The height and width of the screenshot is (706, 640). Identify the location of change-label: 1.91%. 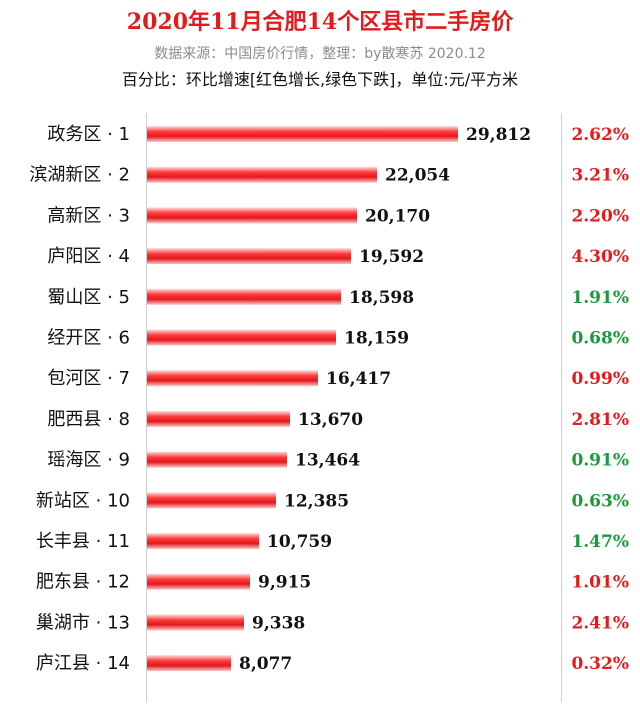
(600, 298).